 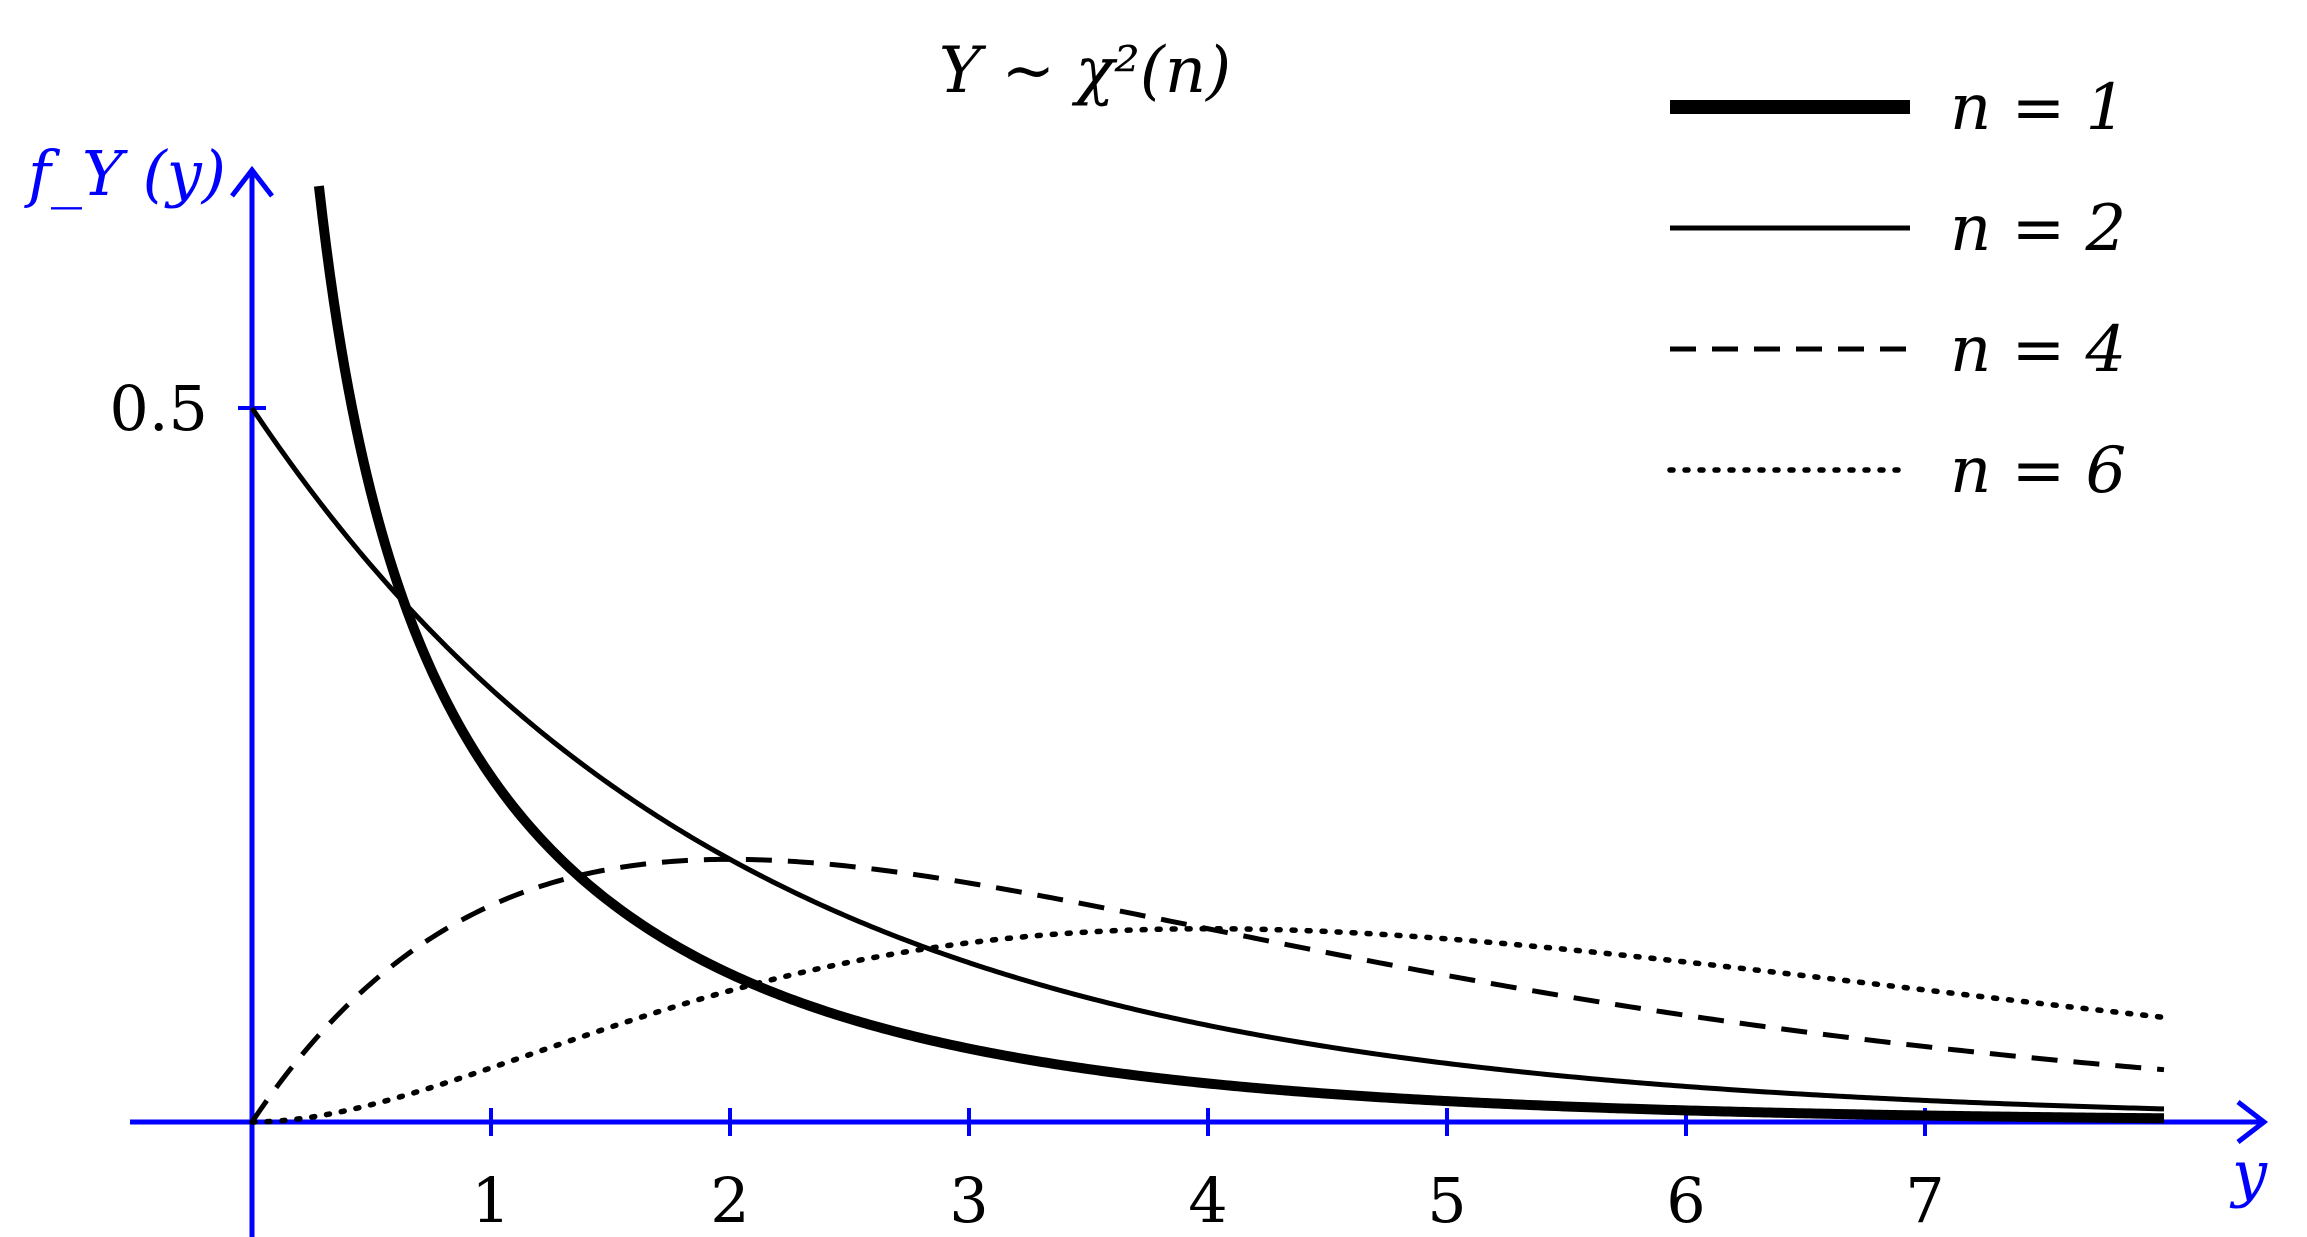 What do you see at coordinates (2038, 229) in the screenshot?
I see `legend-label-n2: n = 2` at bounding box center [2038, 229].